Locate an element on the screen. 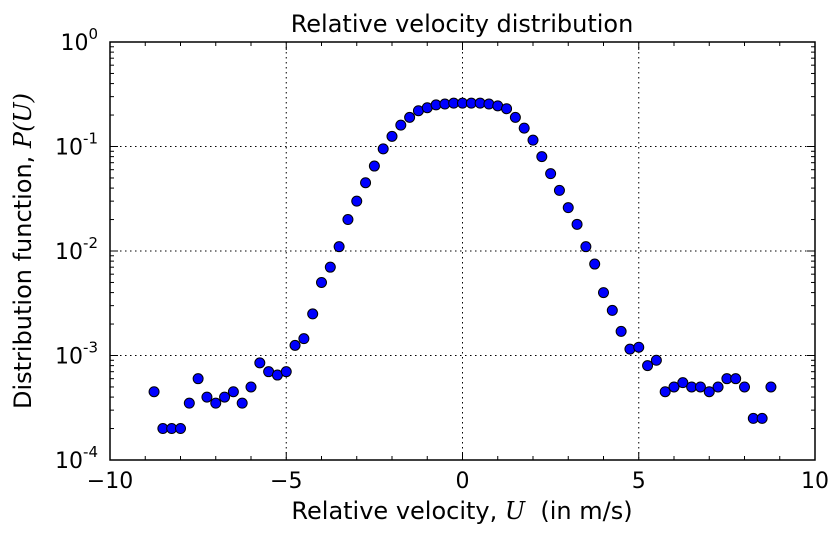  y-tick-label-exponent: -3 is located at coordinates (90, 348).